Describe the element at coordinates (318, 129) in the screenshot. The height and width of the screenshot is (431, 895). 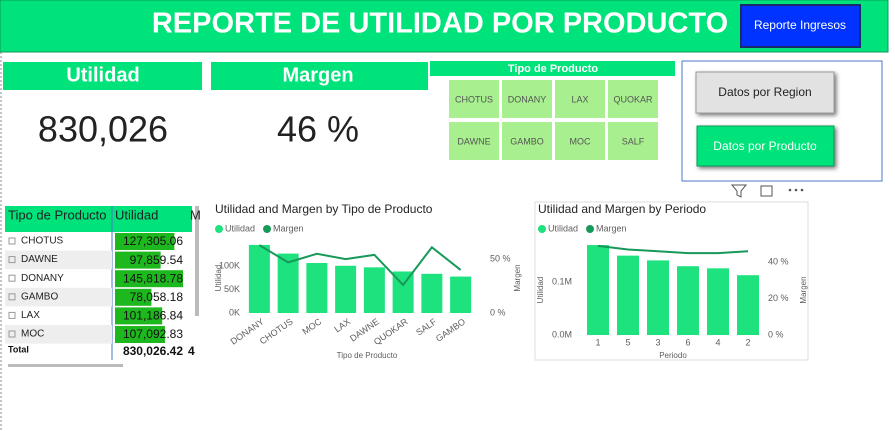
I see `card-value: 46 %` at that location.